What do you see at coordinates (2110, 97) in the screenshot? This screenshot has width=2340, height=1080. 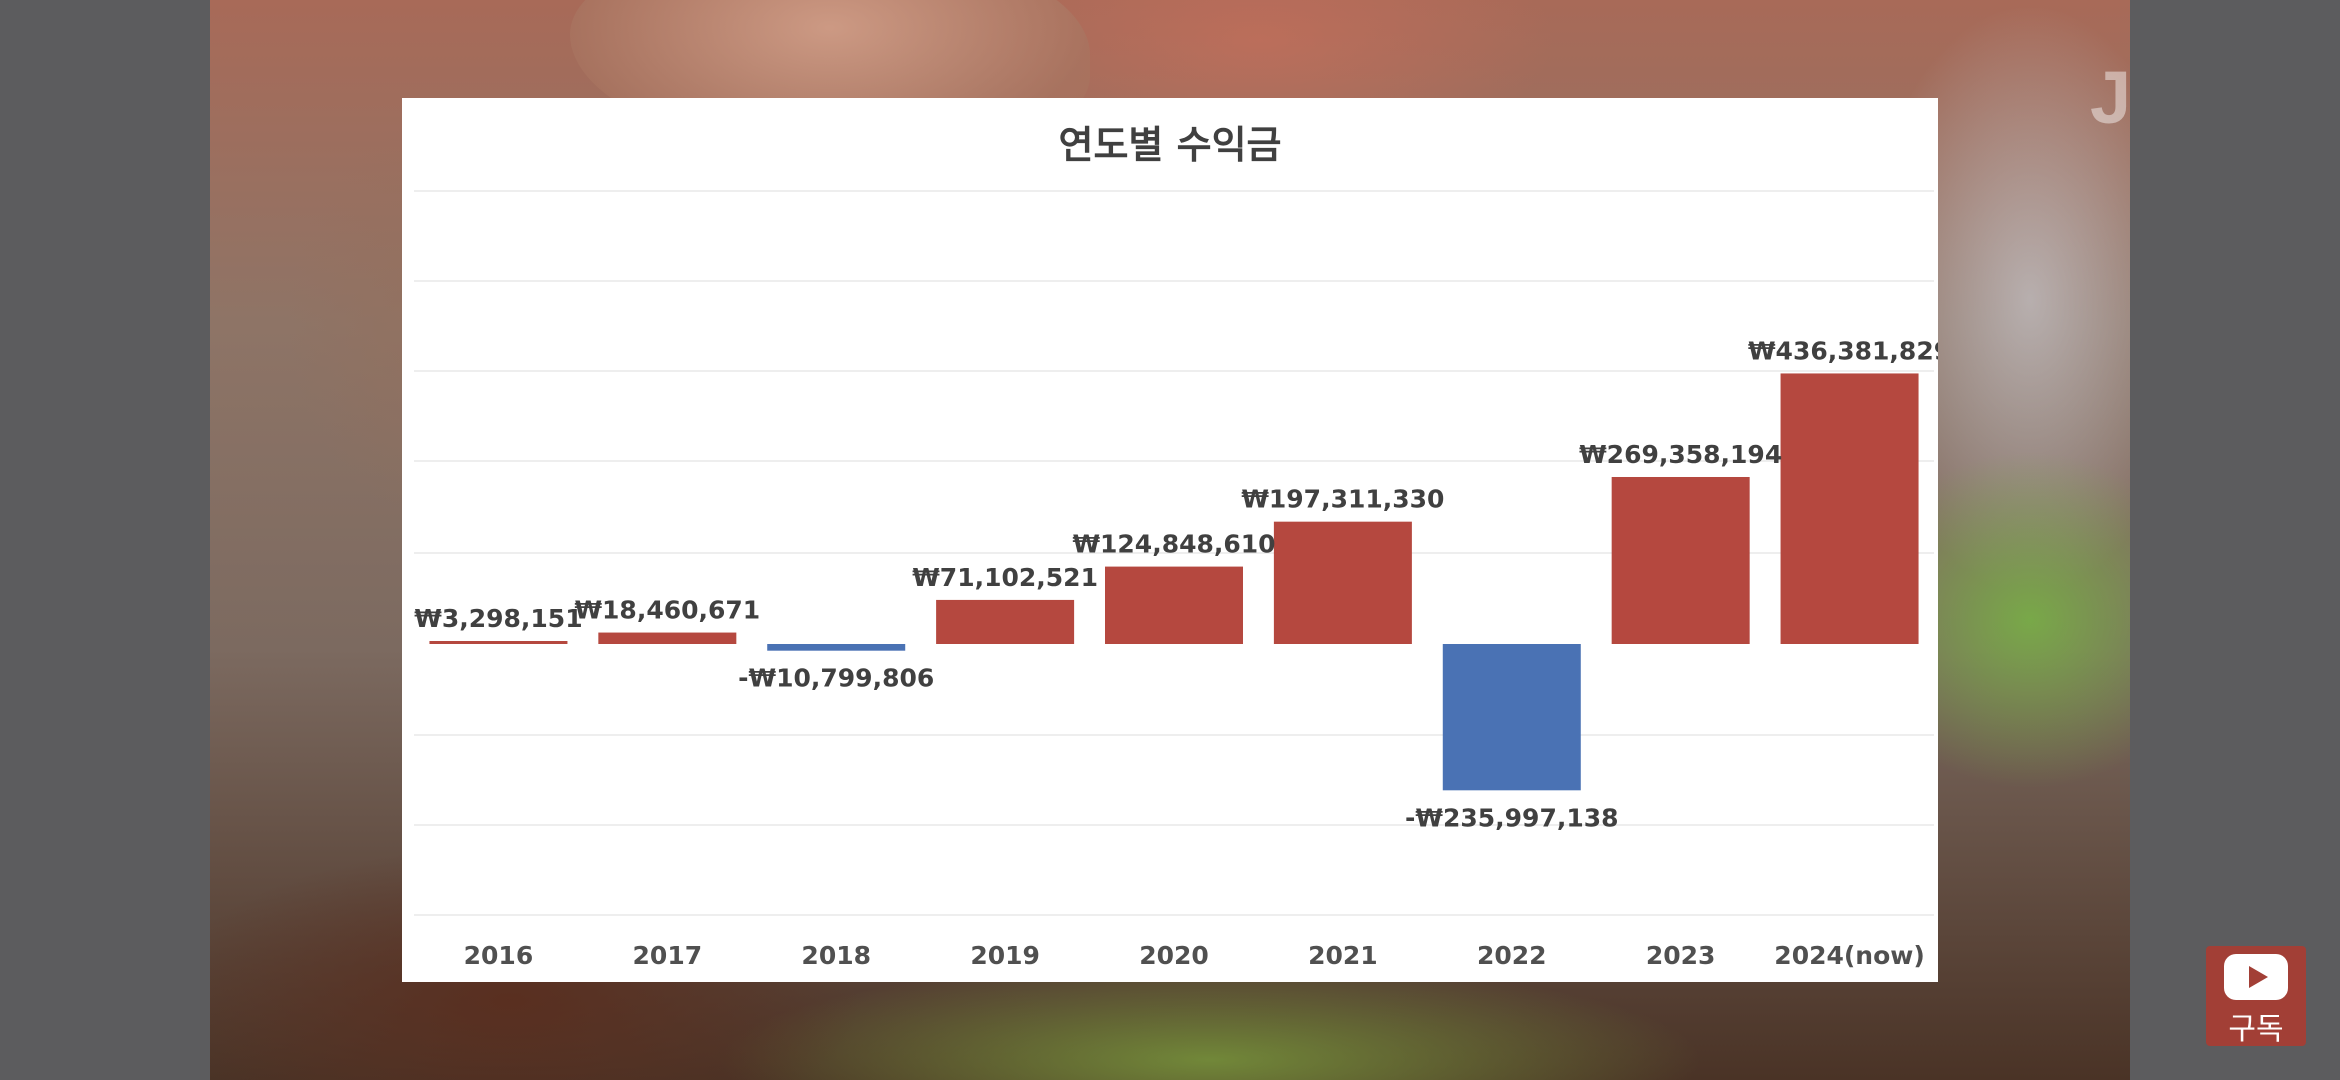 I see `channel-watermark: JCTV` at bounding box center [2110, 97].